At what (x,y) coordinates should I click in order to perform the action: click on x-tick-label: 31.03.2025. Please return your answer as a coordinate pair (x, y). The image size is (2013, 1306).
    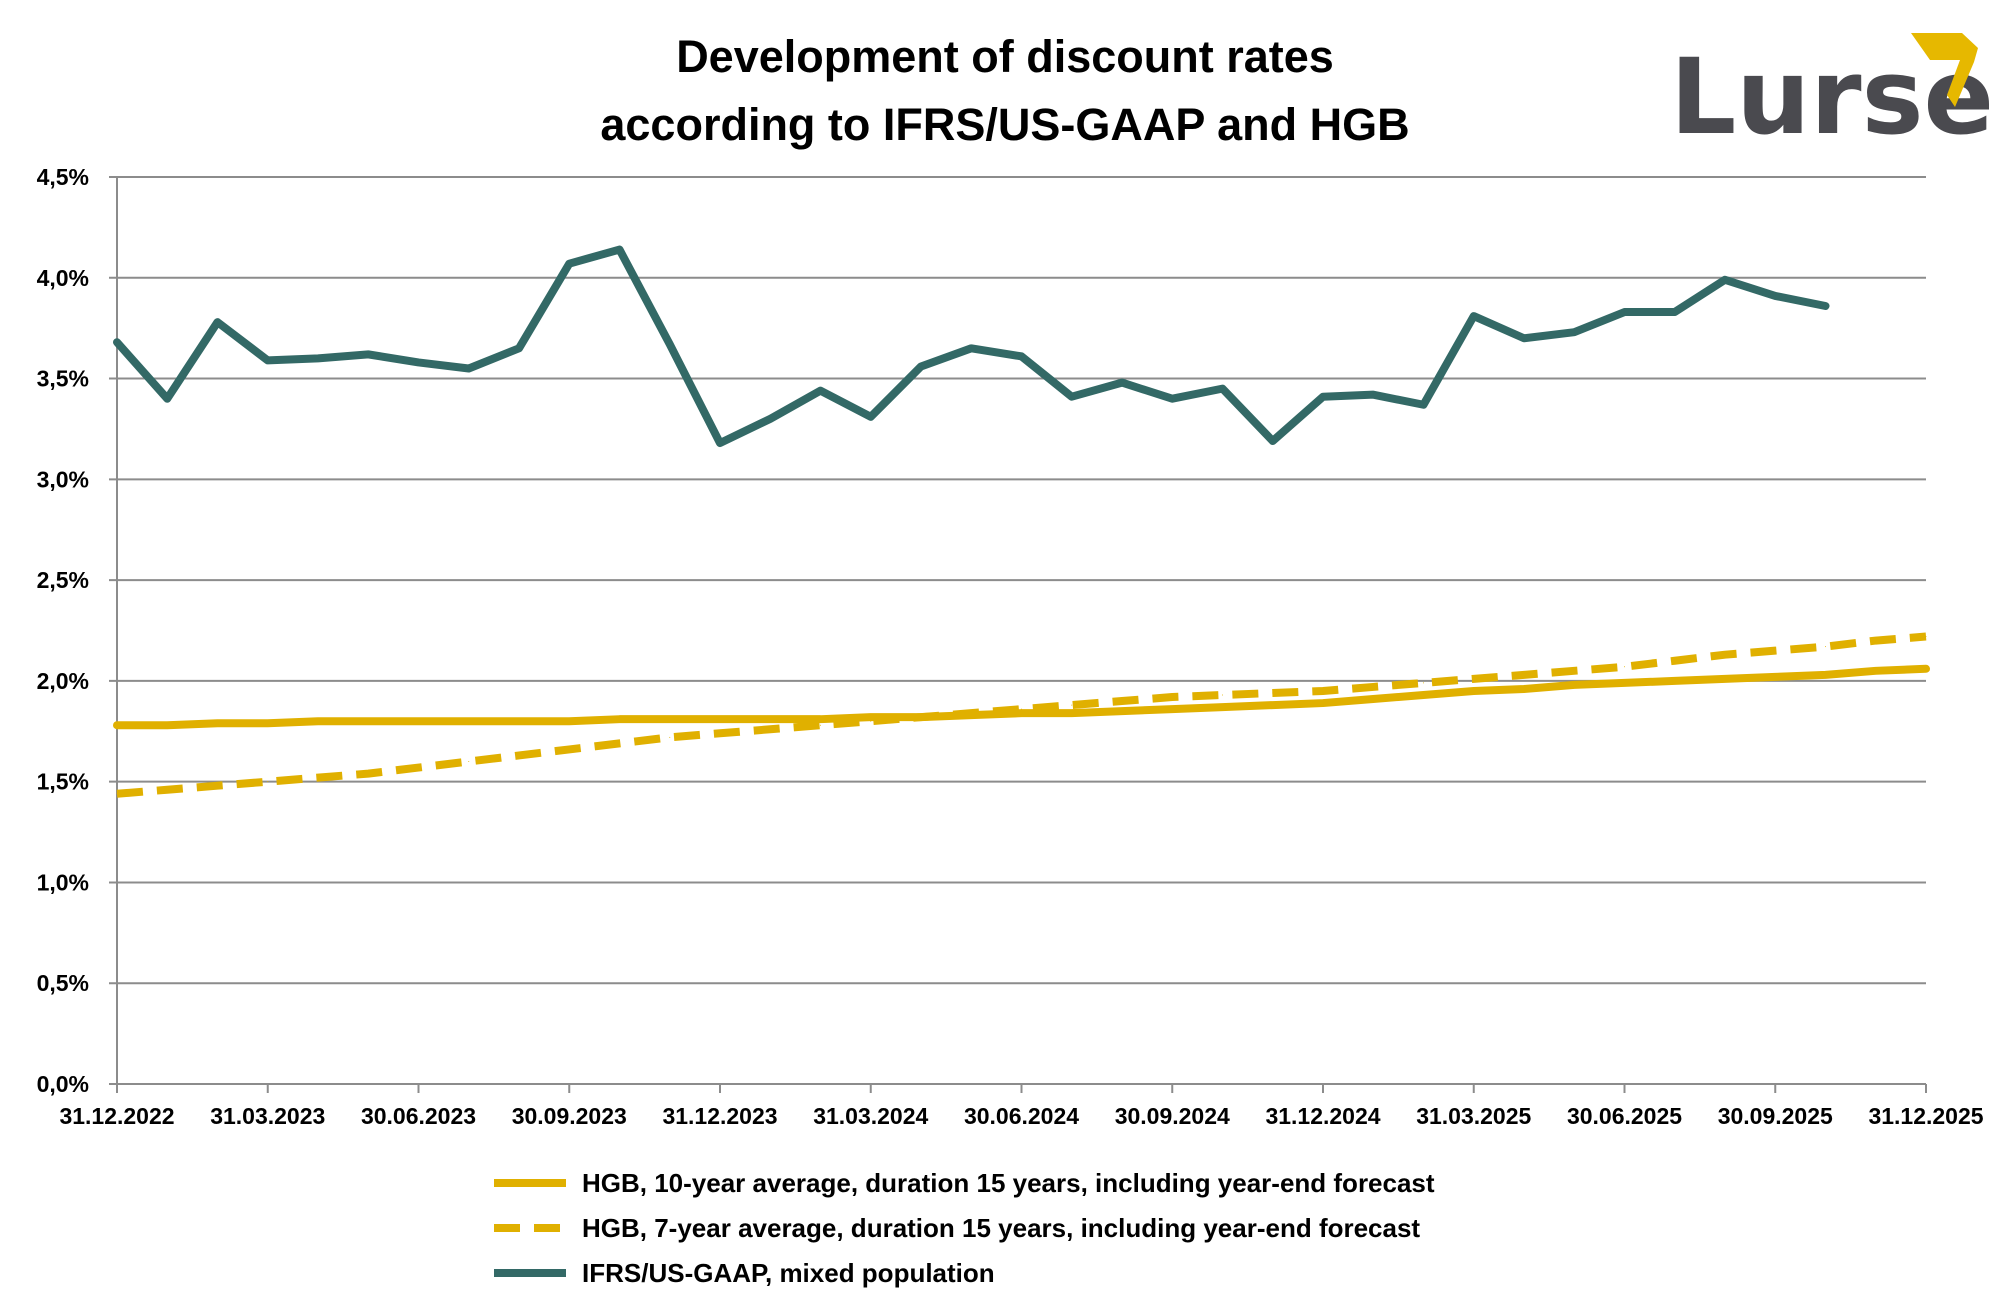
    Looking at the image, I should click on (1473, 1116).